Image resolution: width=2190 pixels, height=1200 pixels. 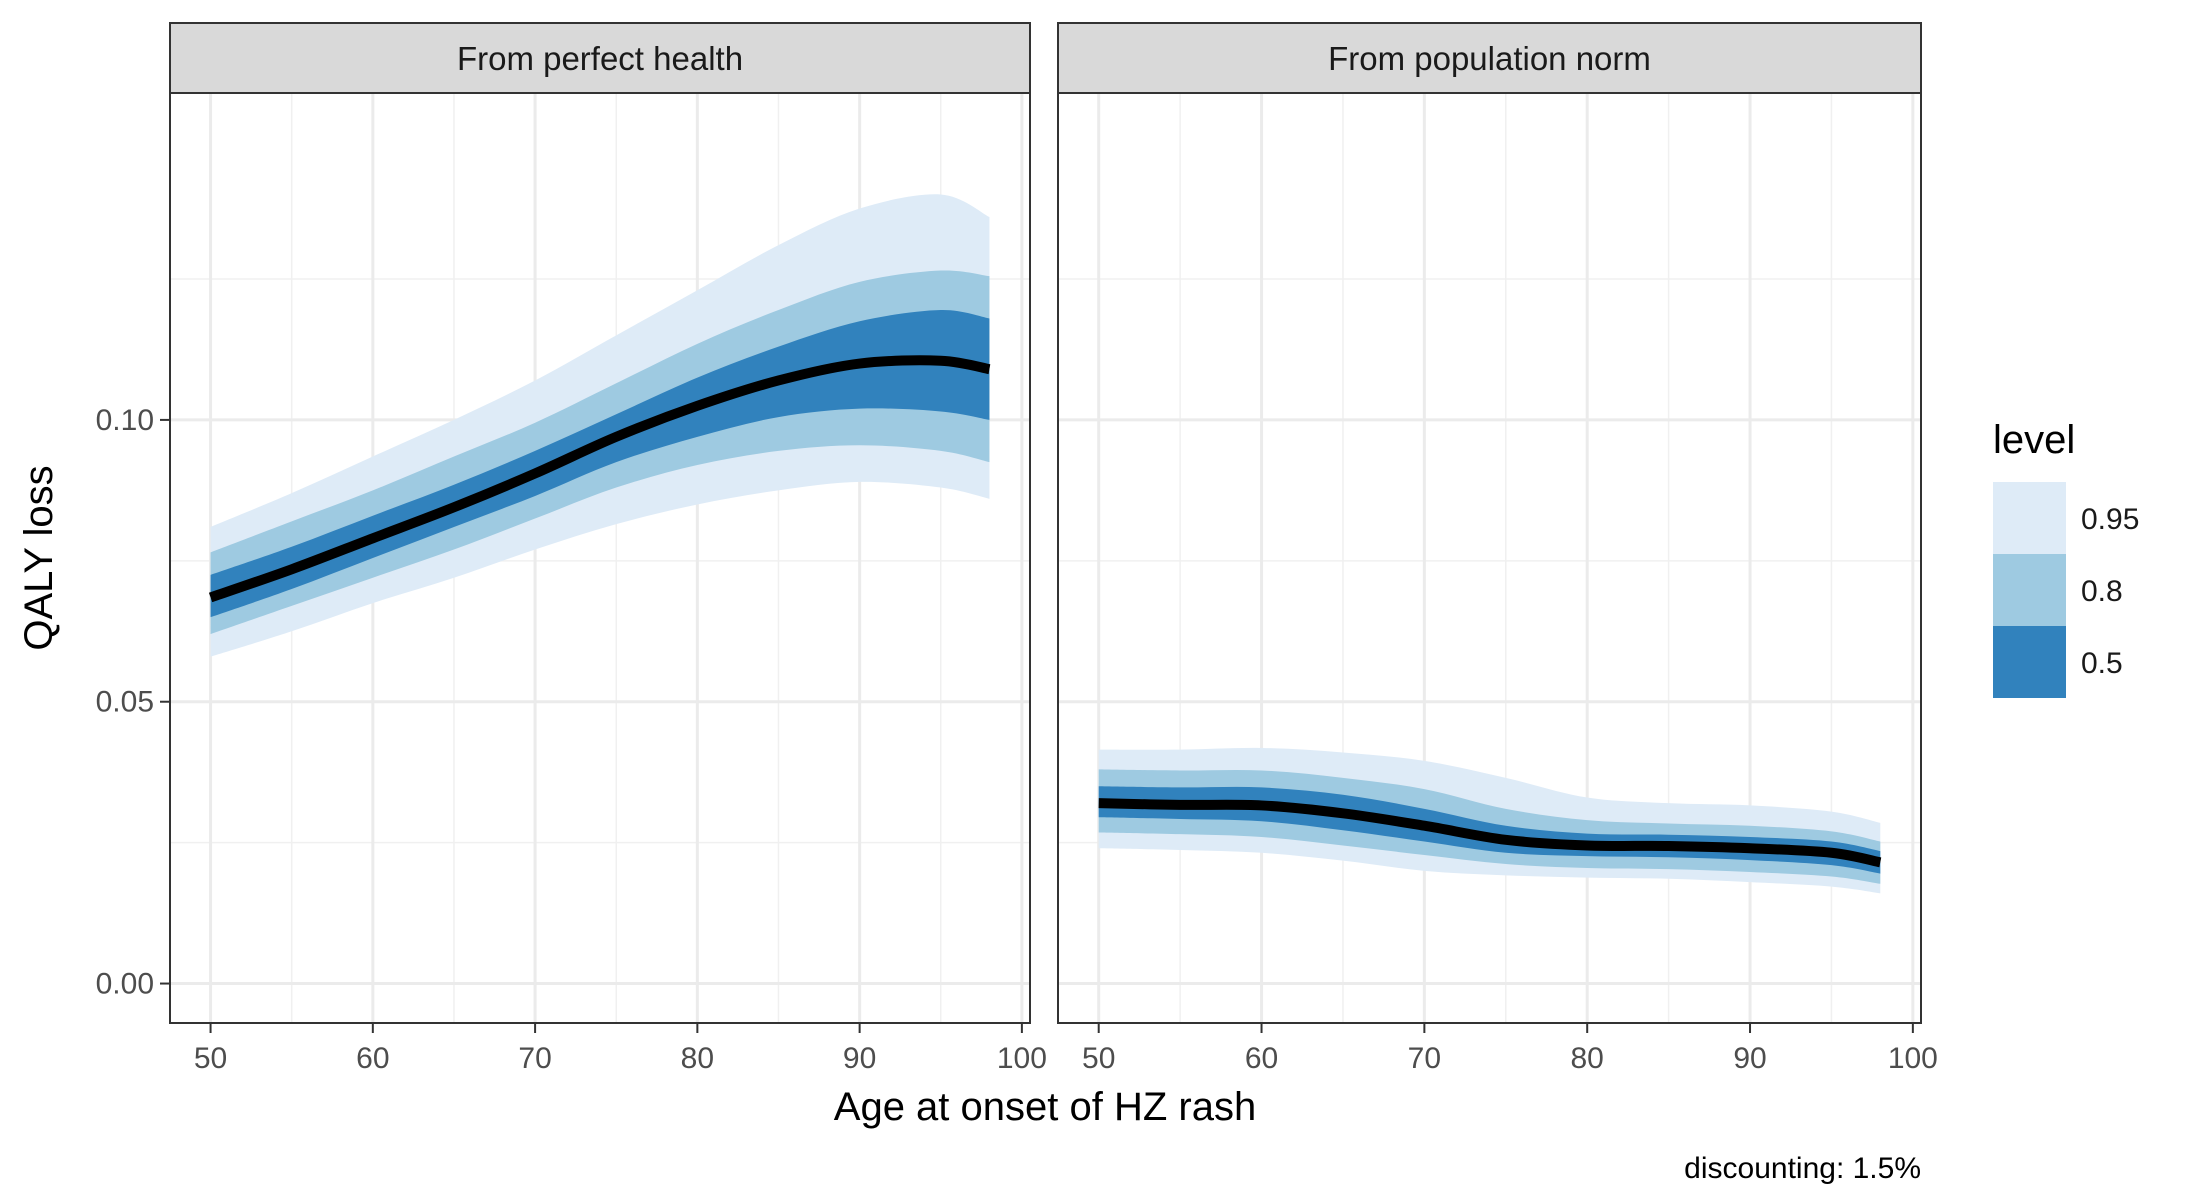 What do you see at coordinates (125, 702) in the screenshot?
I see `y-tick-label: 0.05` at bounding box center [125, 702].